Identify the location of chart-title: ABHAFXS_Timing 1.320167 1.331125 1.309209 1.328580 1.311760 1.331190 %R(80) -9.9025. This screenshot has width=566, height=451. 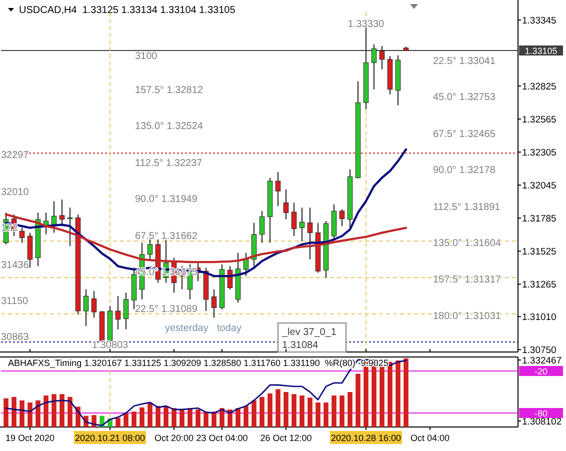
(198, 363).